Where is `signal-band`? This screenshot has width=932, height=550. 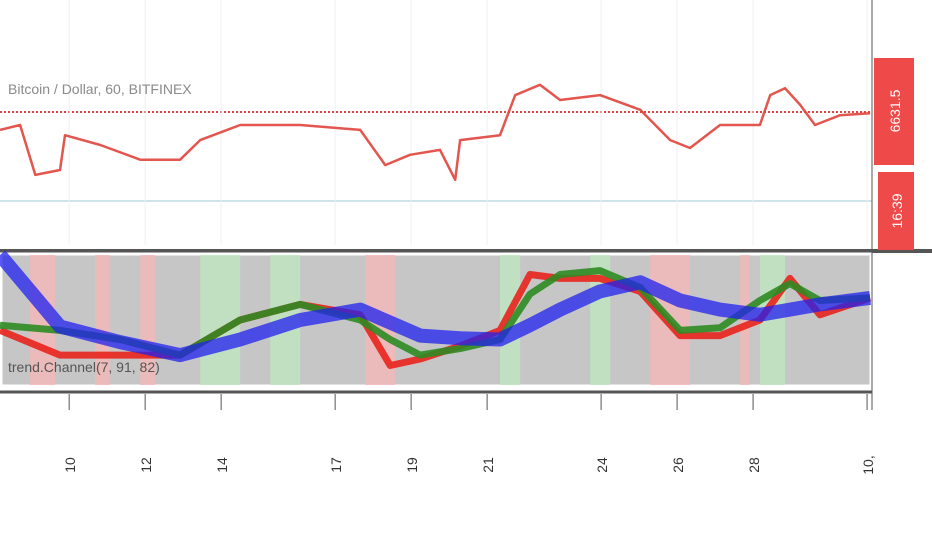 signal-band is located at coordinates (745, 320).